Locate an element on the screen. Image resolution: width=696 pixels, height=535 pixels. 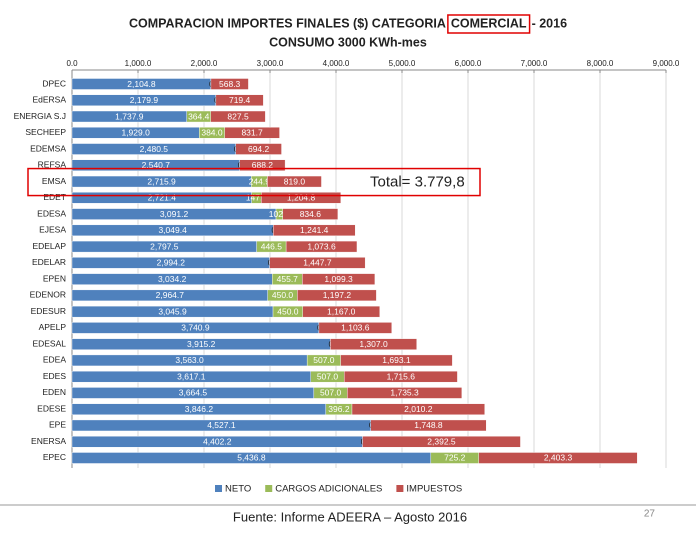
y-tick-label: DPEC is located at coordinates (54, 83).